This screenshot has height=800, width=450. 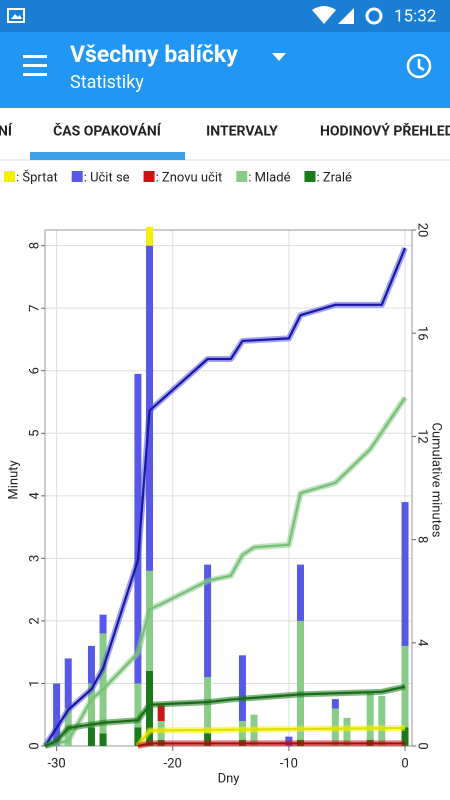 I want to click on legend-label: : Učit se, so click(x=107, y=177).